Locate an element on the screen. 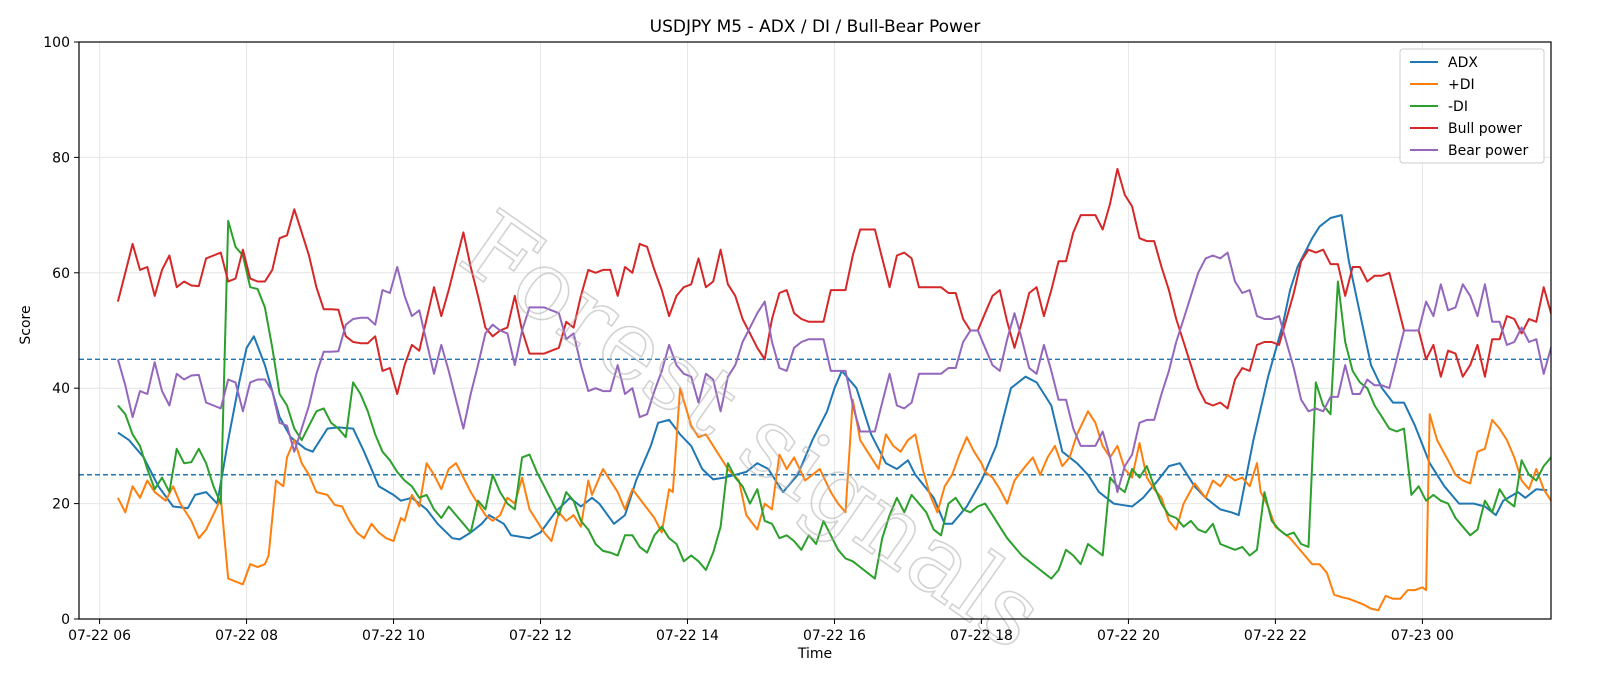 The height and width of the screenshot is (686, 1600). y-tick-label: 80 is located at coordinates (61, 158).